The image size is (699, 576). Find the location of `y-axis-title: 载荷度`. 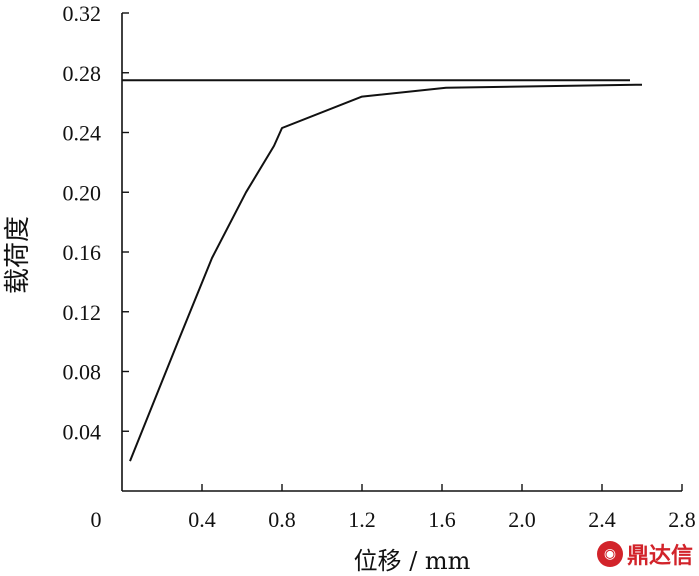

y-axis-title: 载荷度 is located at coordinates (18, 255).